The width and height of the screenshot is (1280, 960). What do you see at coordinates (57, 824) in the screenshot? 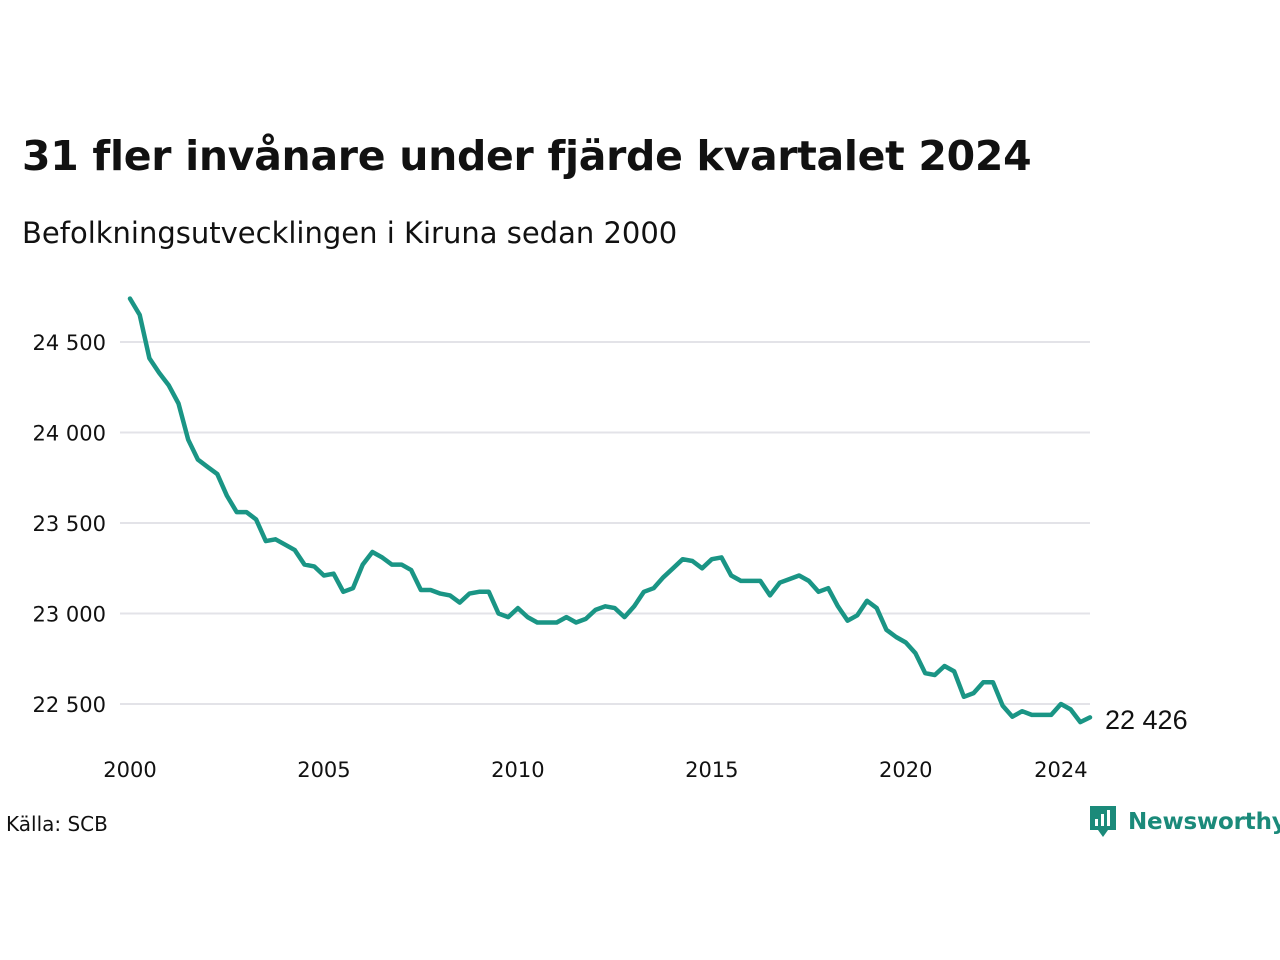
I see `source-note: Källa: SCB` at bounding box center [57, 824].